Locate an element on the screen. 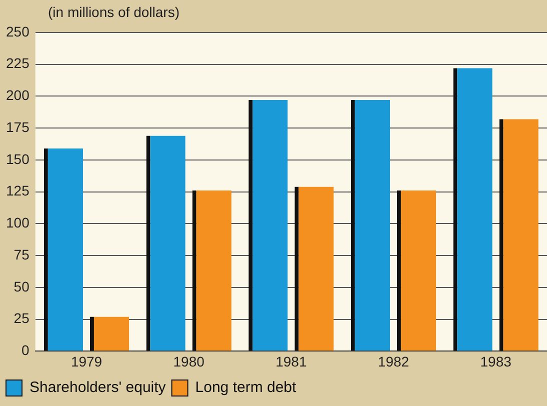 The image size is (547, 406). y-tick-label: 225 is located at coordinates (18, 63).